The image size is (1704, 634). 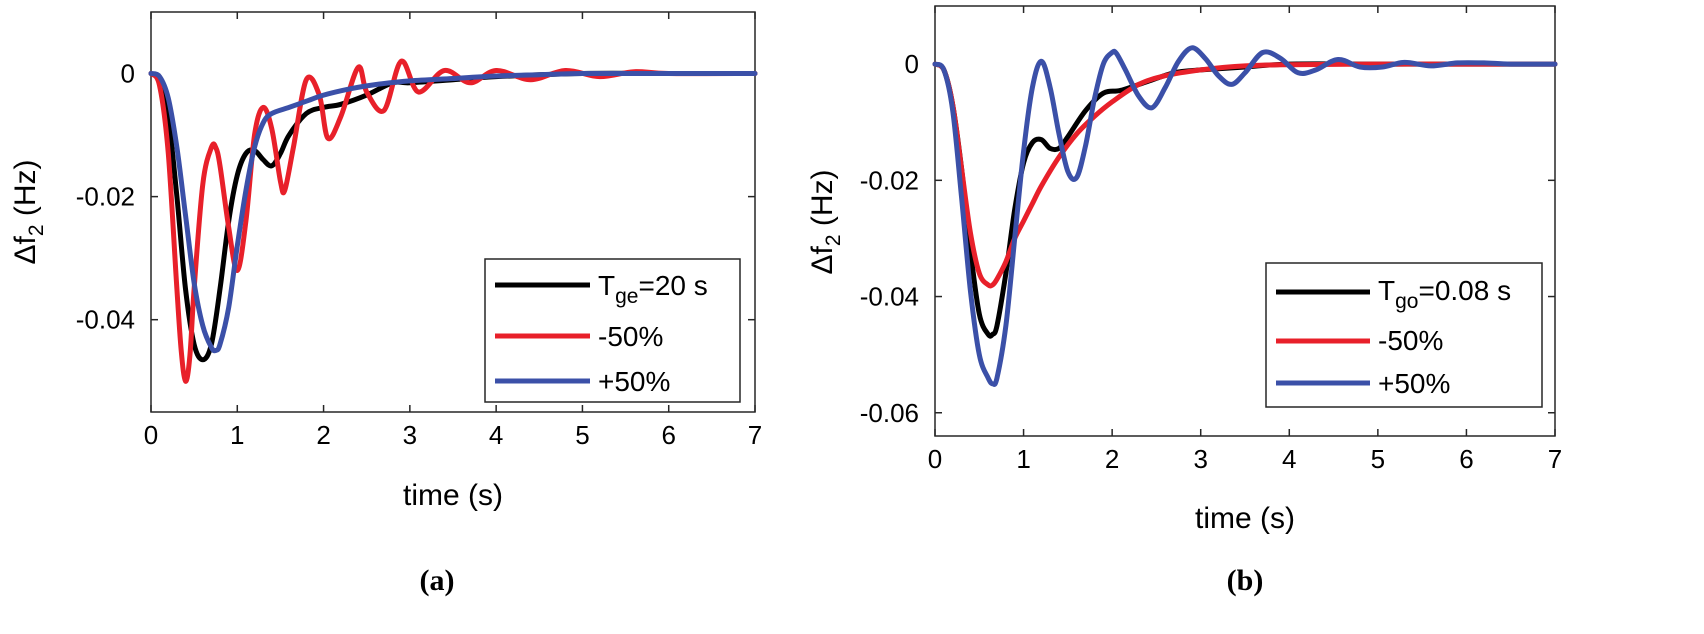 What do you see at coordinates (1112, 459) in the screenshot?
I see `x-tick-label-b-2: 2` at bounding box center [1112, 459].